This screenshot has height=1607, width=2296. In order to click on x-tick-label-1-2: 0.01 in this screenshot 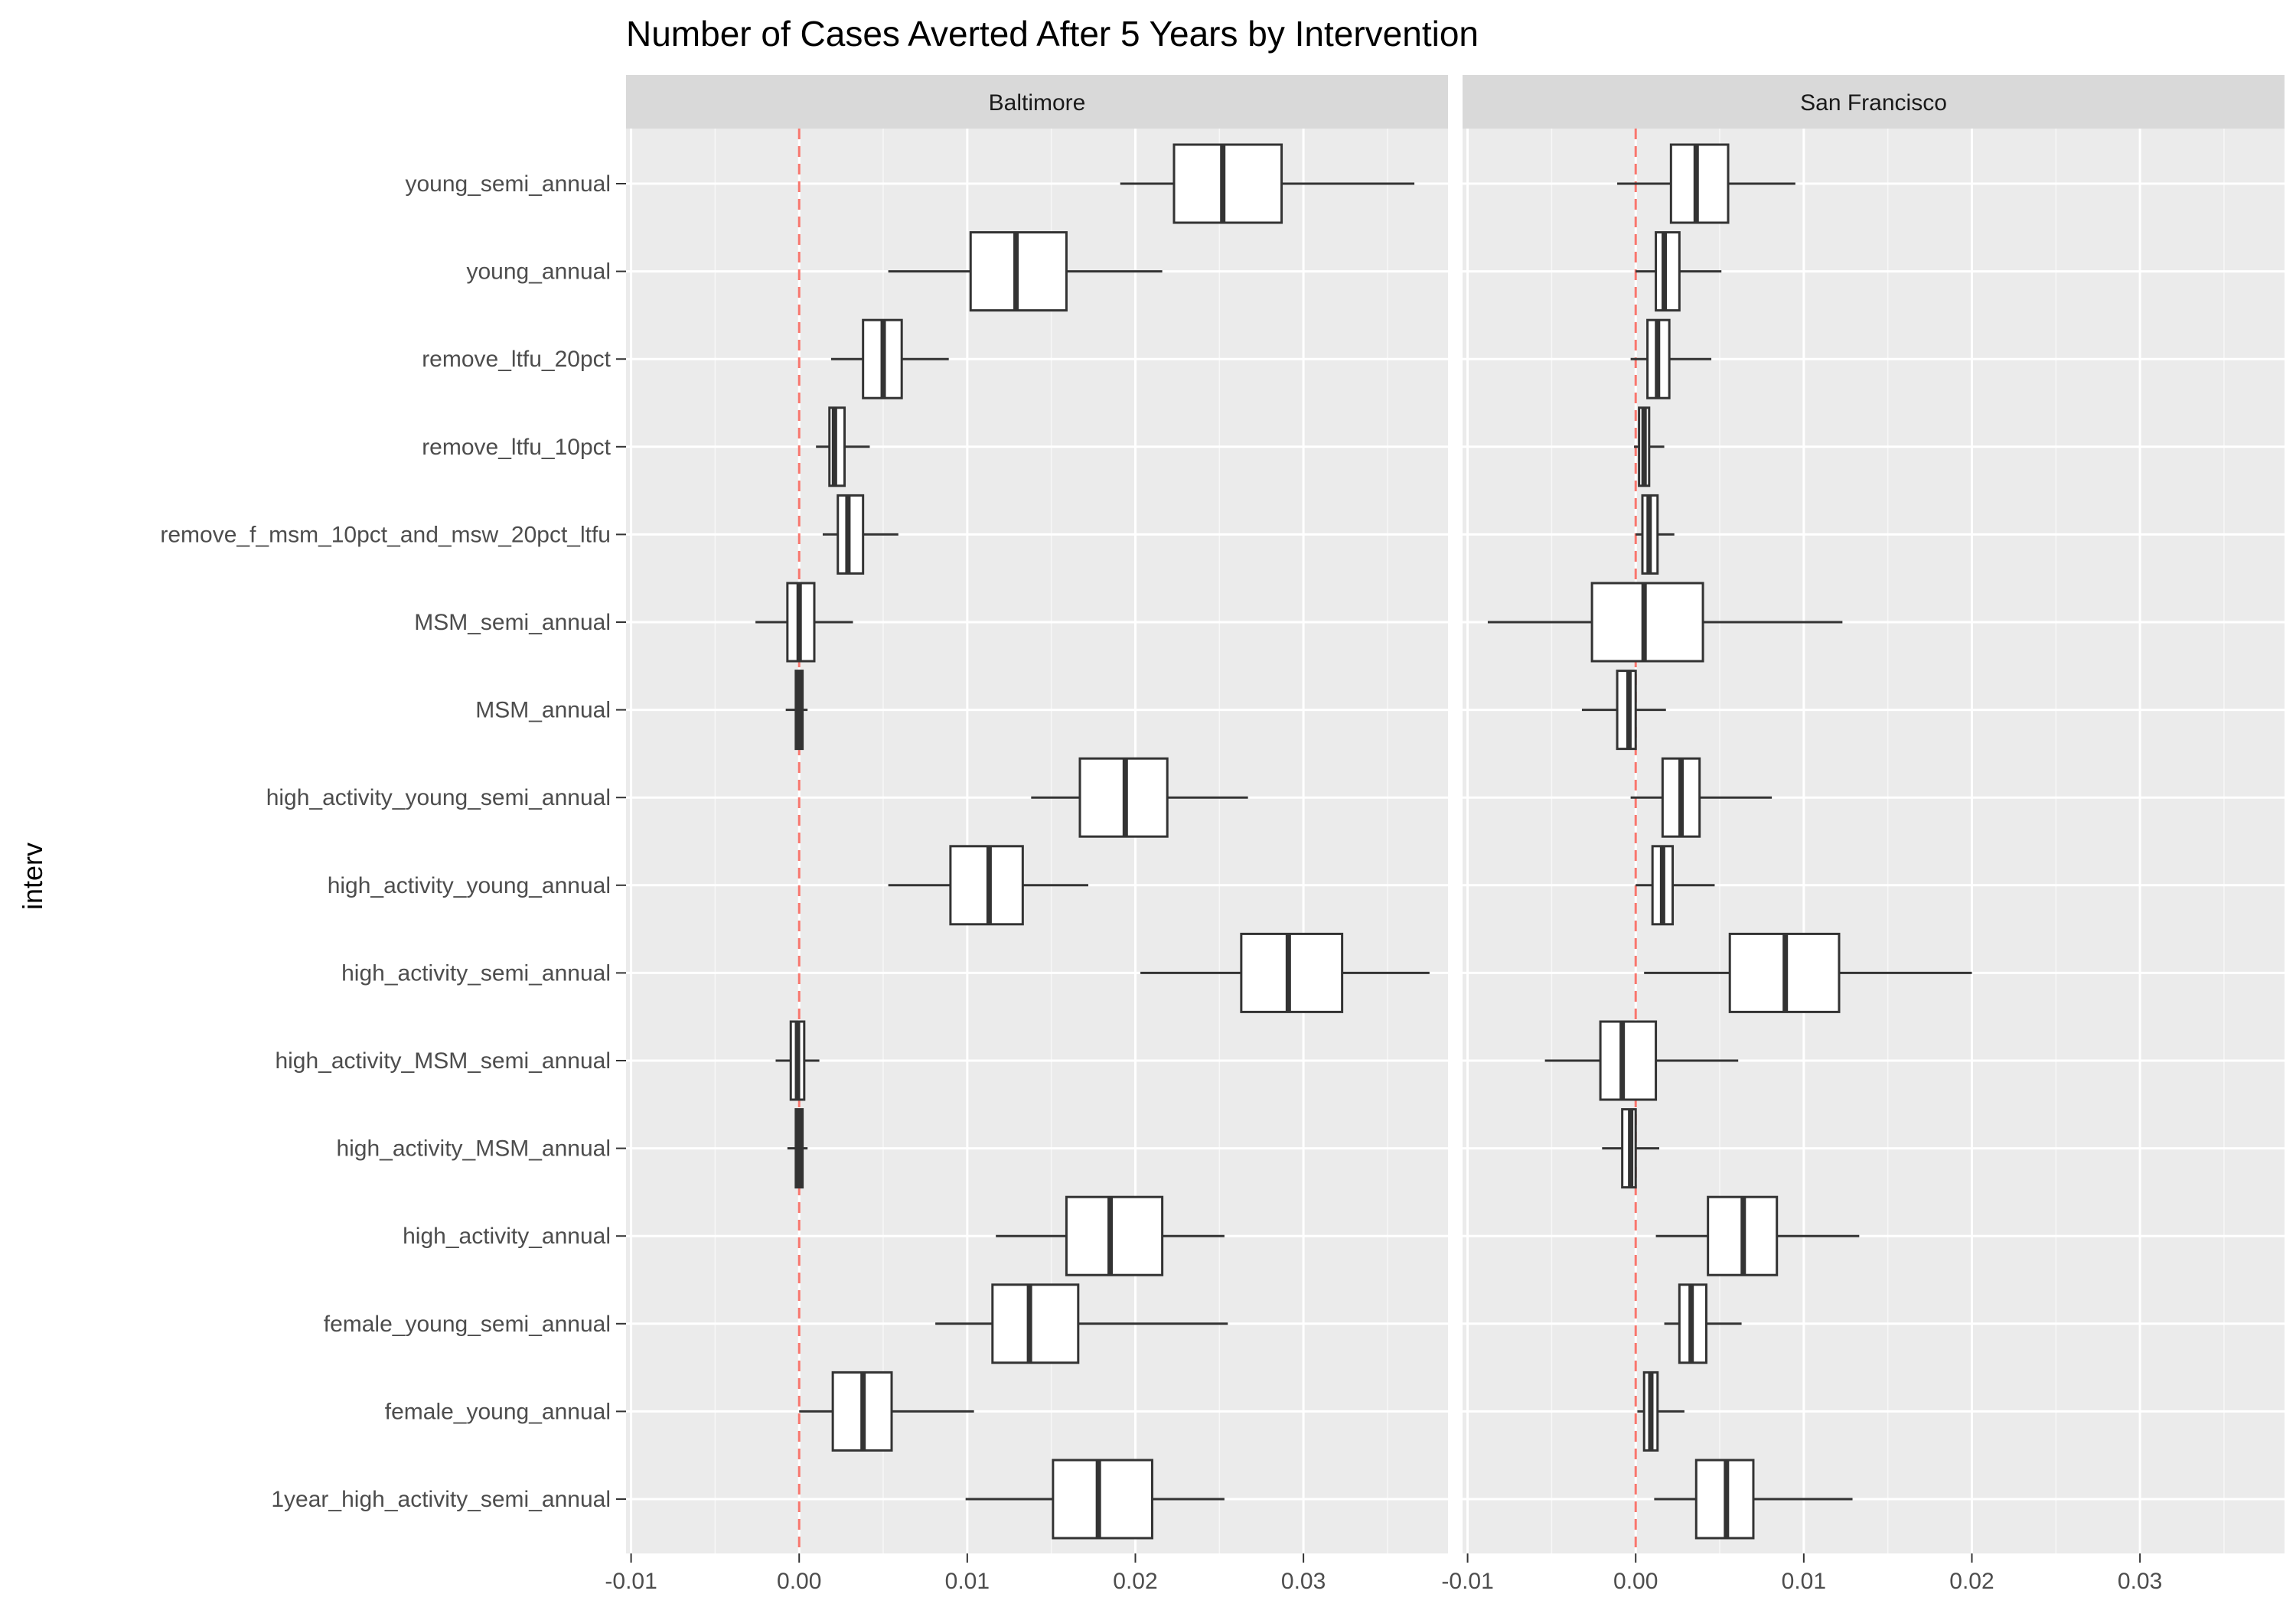, I will do `click(1804, 1582)`.